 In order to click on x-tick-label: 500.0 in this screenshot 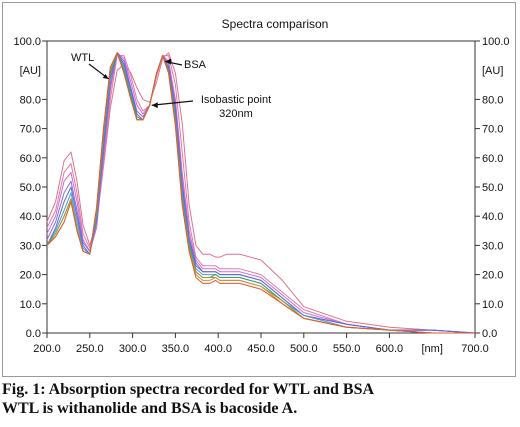, I will do `click(304, 349)`.